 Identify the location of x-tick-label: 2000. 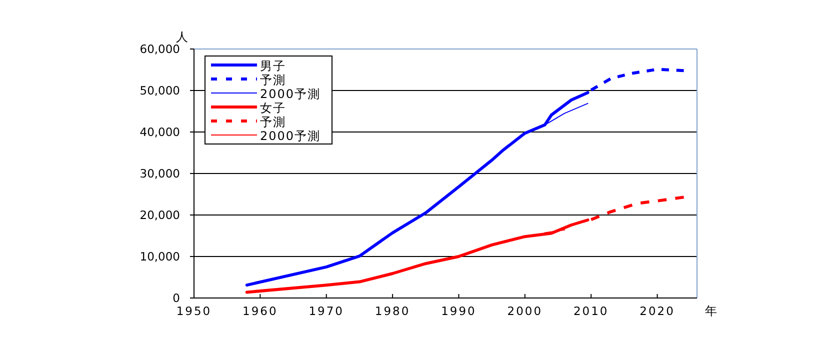
(525, 311).